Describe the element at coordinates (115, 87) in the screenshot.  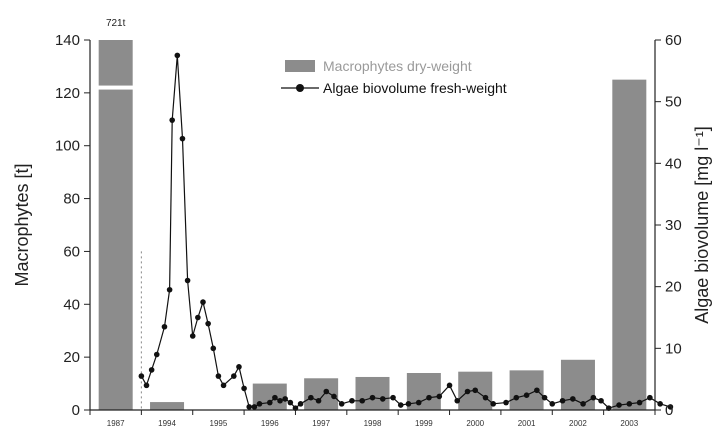
I see `bar-break-1987` at that location.